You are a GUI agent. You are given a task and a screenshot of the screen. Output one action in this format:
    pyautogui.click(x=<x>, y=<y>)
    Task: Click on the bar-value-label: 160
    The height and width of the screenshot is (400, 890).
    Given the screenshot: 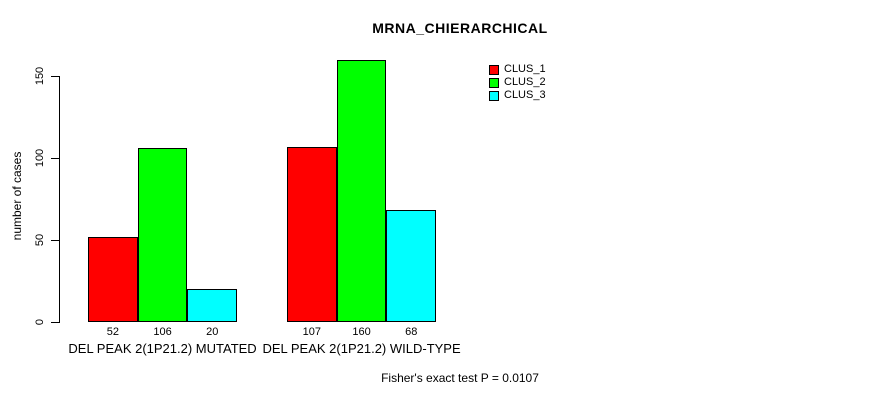 What is the action you would take?
    pyautogui.click(x=361, y=332)
    